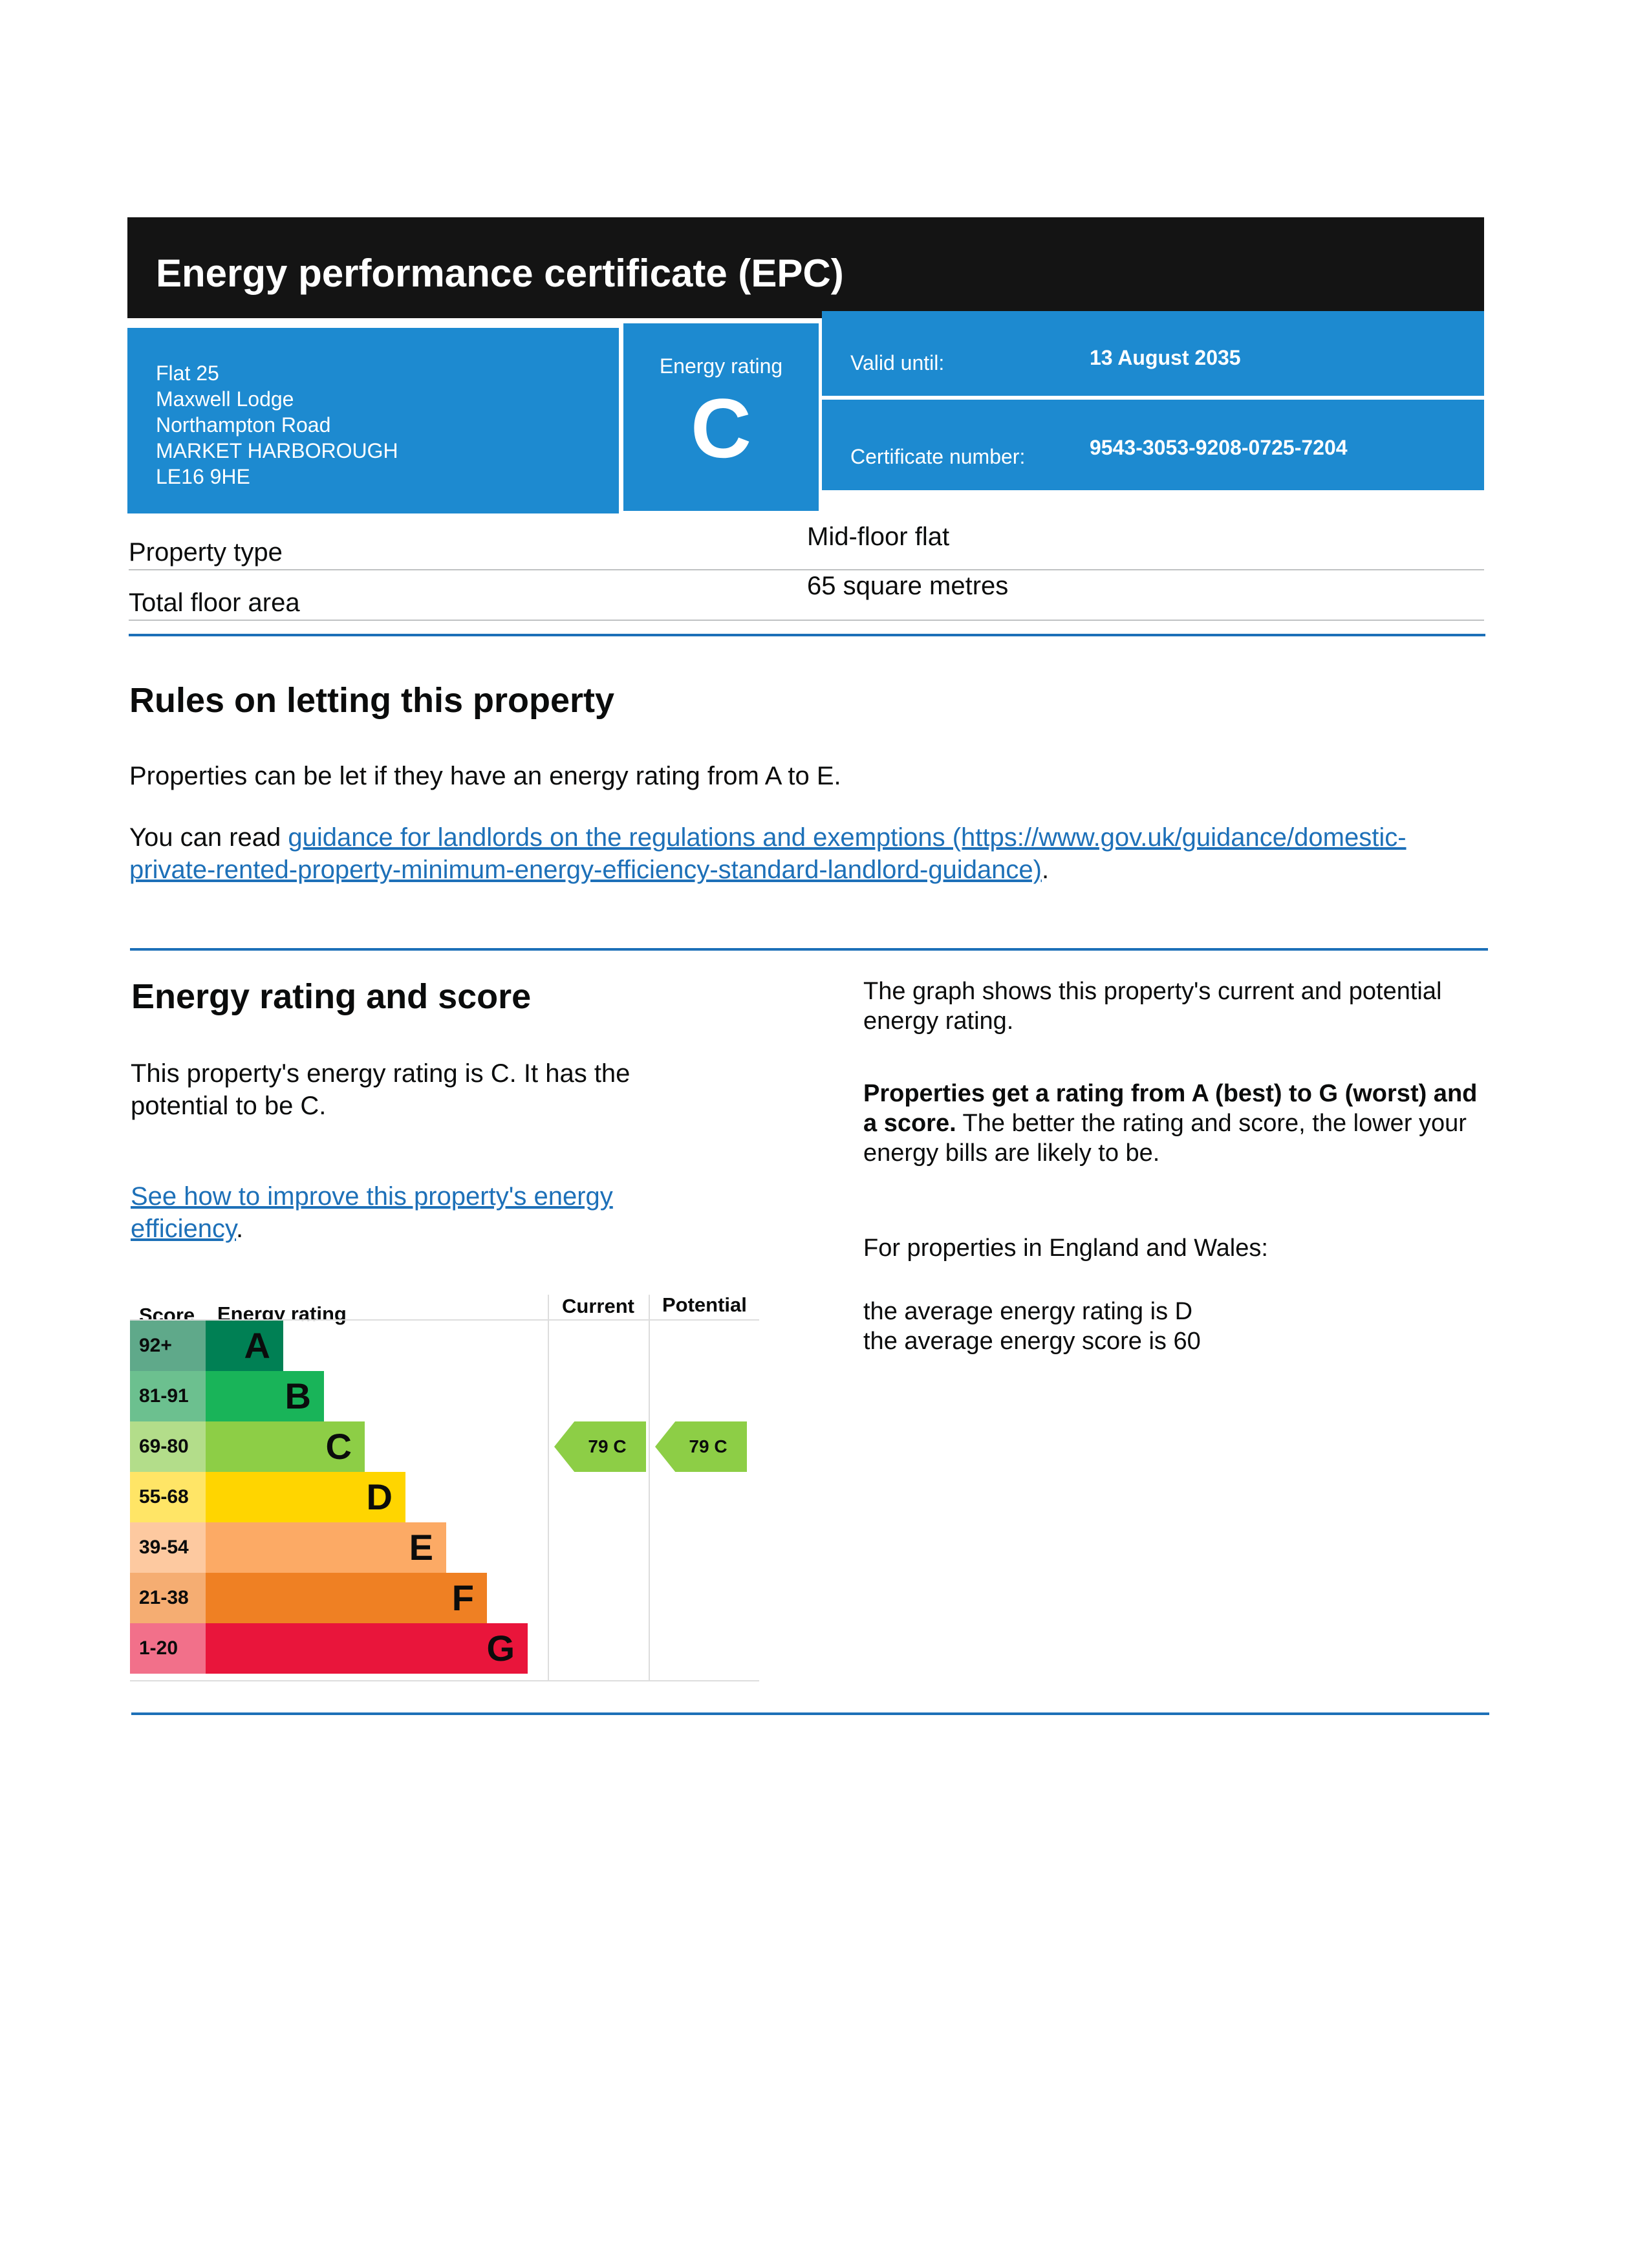 The height and width of the screenshot is (2268, 1649). Describe the element at coordinates (244, 1346) in the screenshot. I see `rating-bar-a: A` at that location.